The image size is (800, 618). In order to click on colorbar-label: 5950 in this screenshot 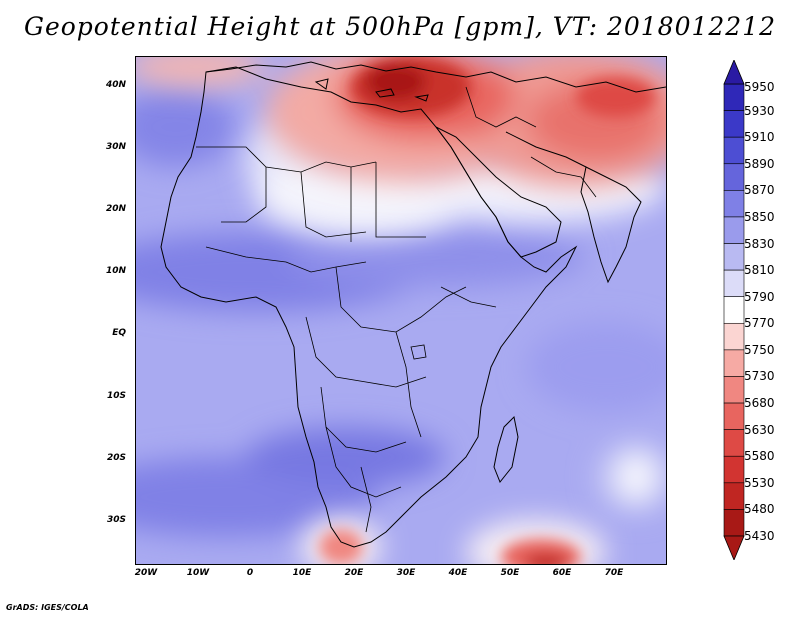, I will do `click(759, 87)`.